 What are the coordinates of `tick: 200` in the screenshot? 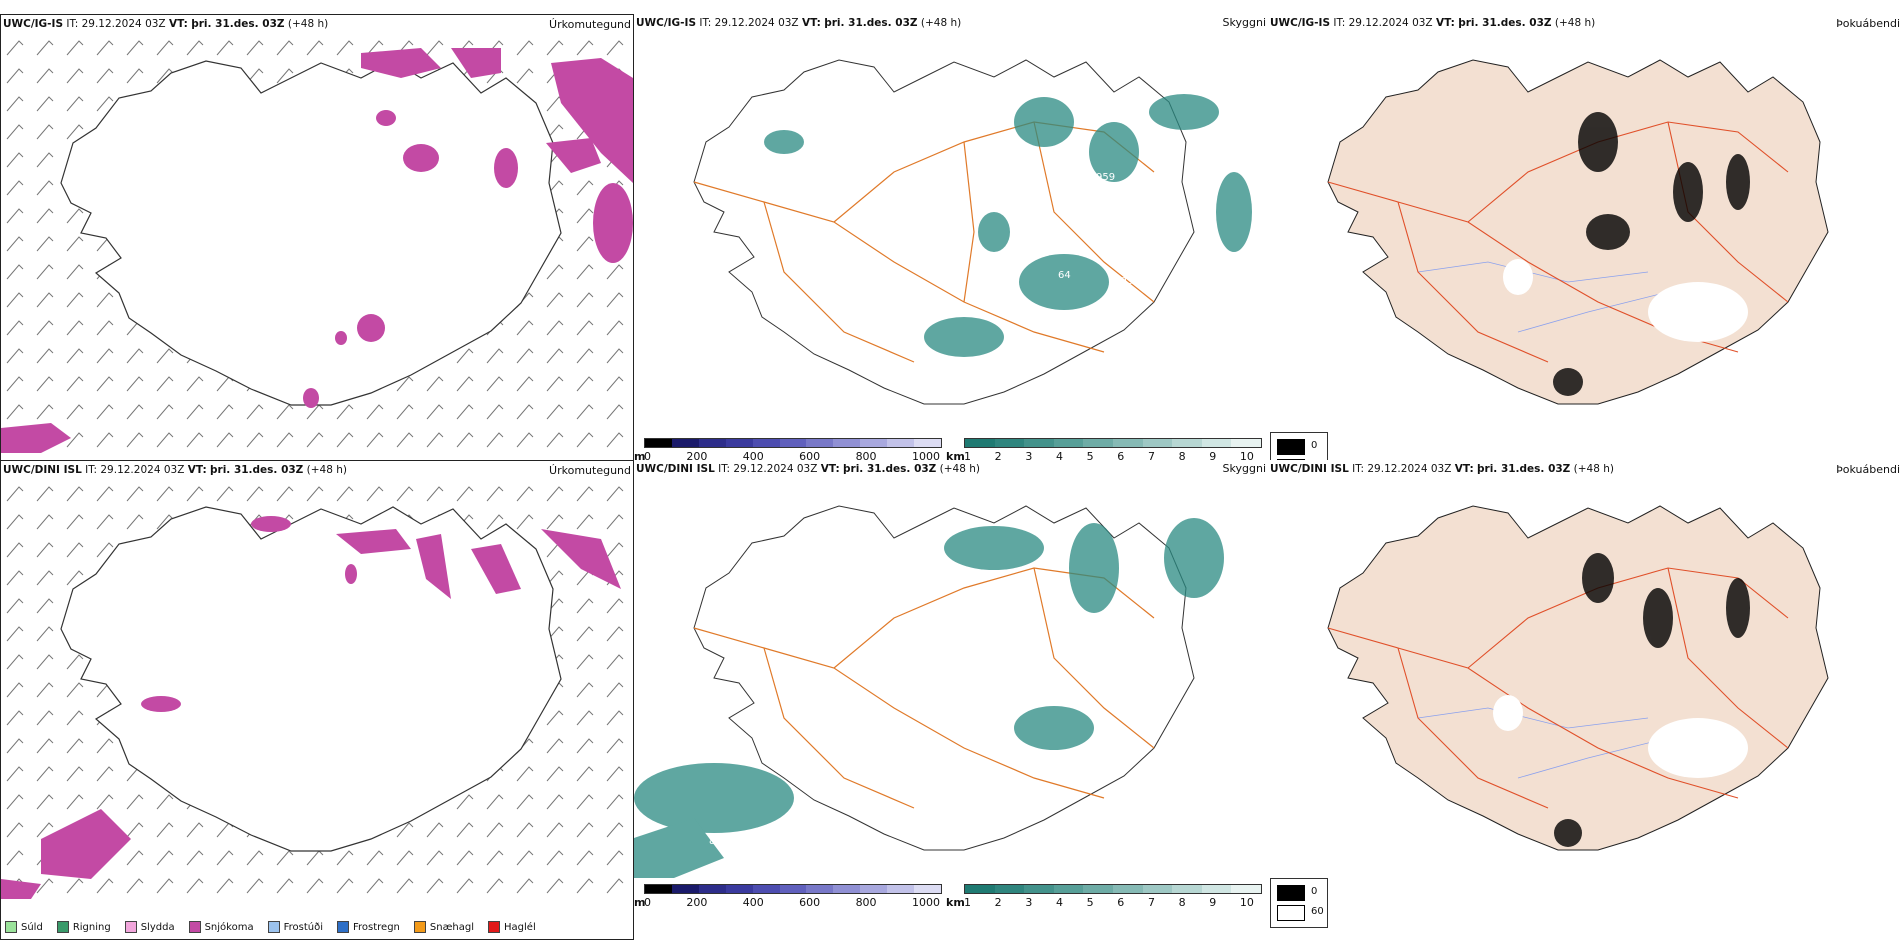 It's located at (697, 456).